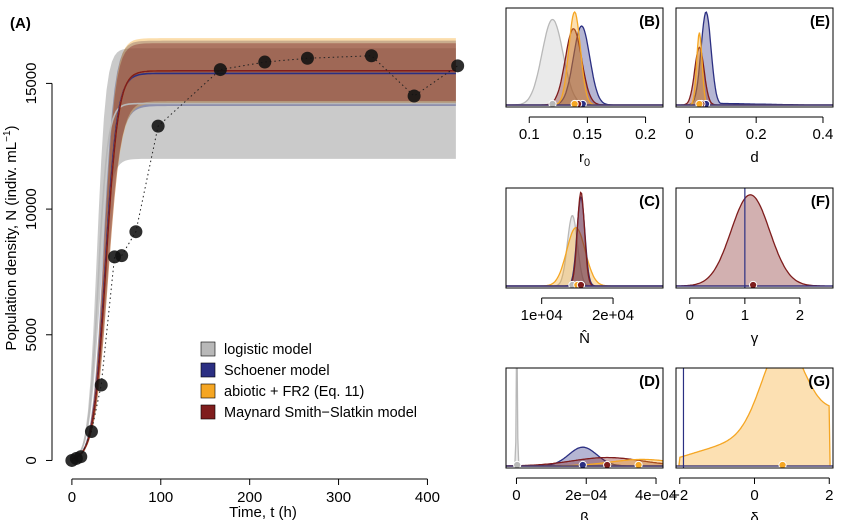  I want to click on x-tick-label: 2e+04, so click(613, 315).